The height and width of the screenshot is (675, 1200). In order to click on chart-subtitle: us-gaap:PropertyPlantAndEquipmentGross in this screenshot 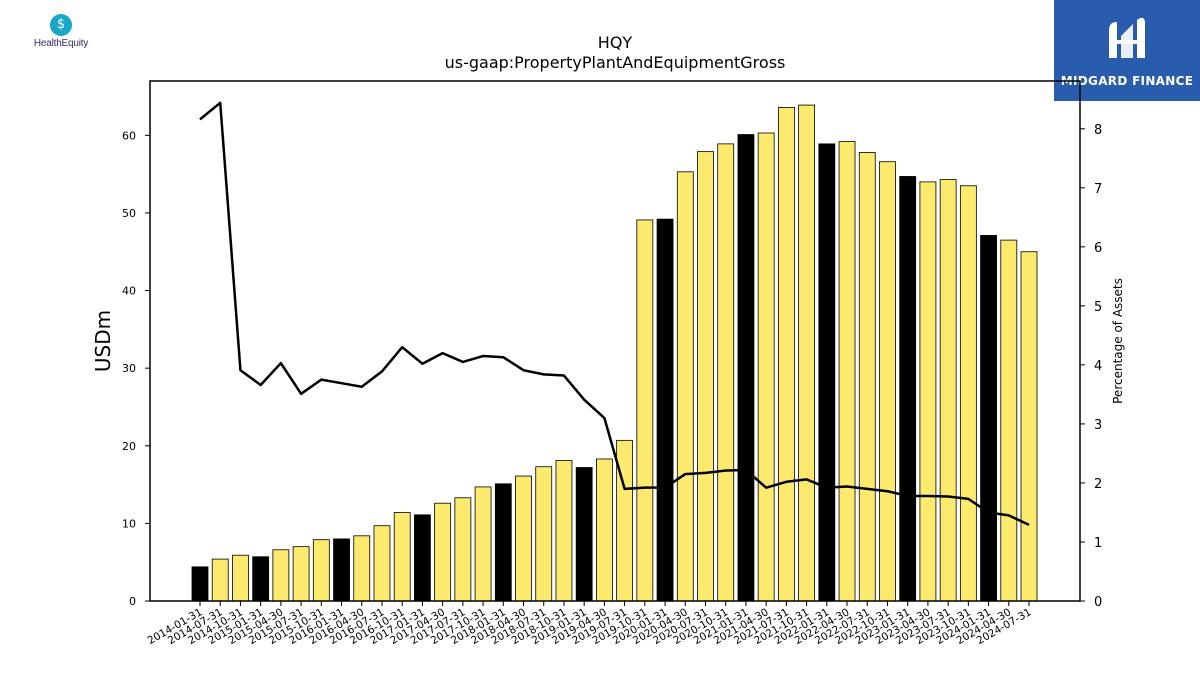, I will do `click(615, 62)`.